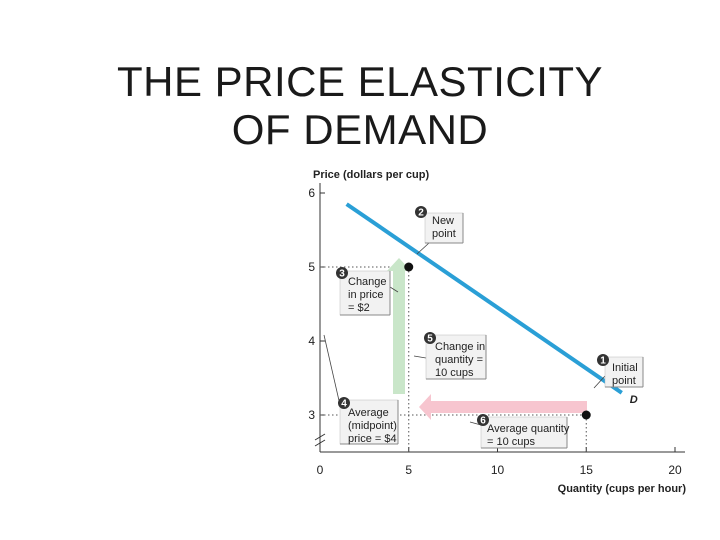 The image size is (720, 540). I want to click on callout-2-text: New, so click(443, 221).